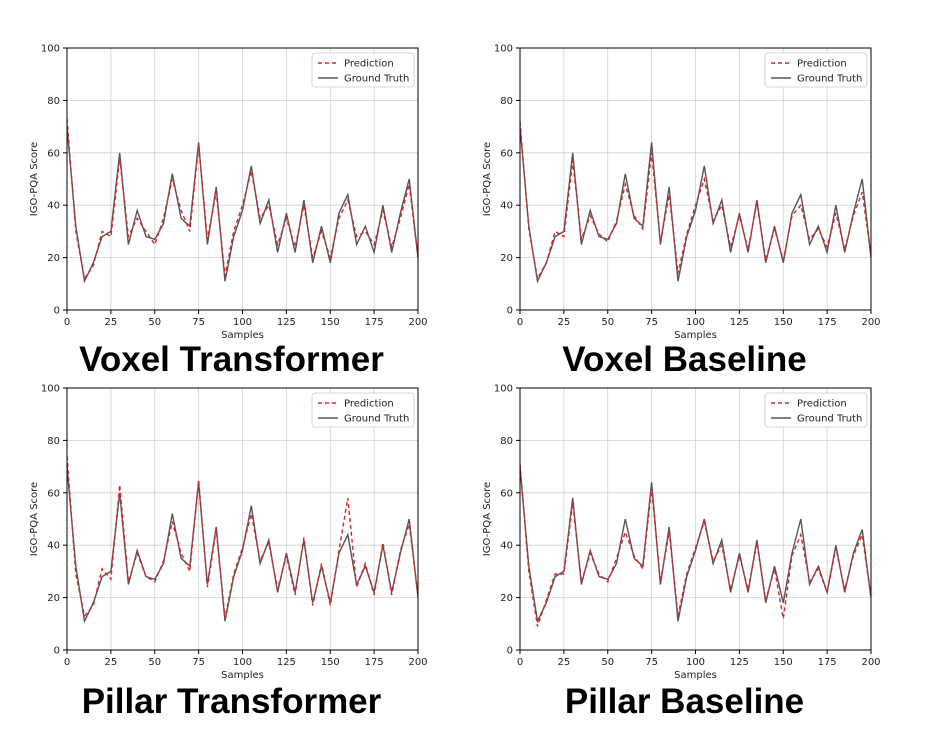 The height and width of the screenshot is (734, 926). What do you see at coordinates (695, 205) in the screenshot?
I see `ground-truth-series-line` at bounding box center [695, 205].